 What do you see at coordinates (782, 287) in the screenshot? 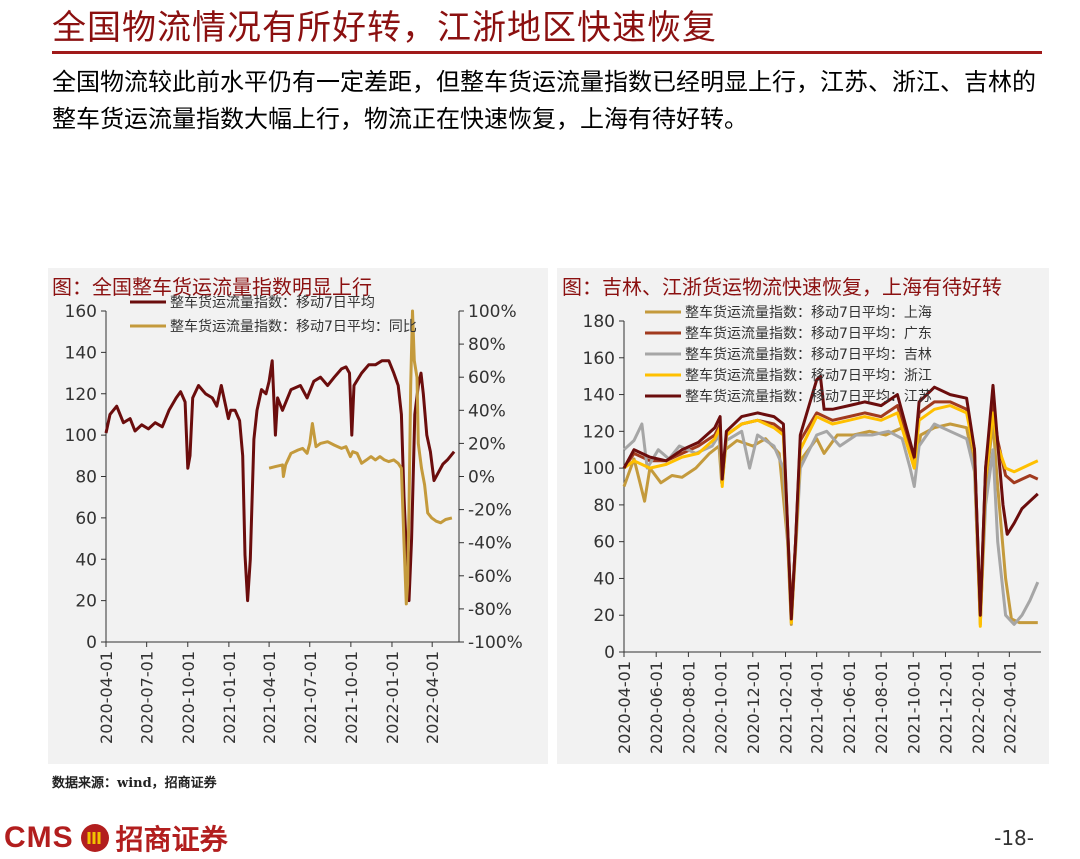
I see `chart-title-right: 图：吉林、江浙货运物流快速恢复，上海有待好转` at bounding box center [782, 287].